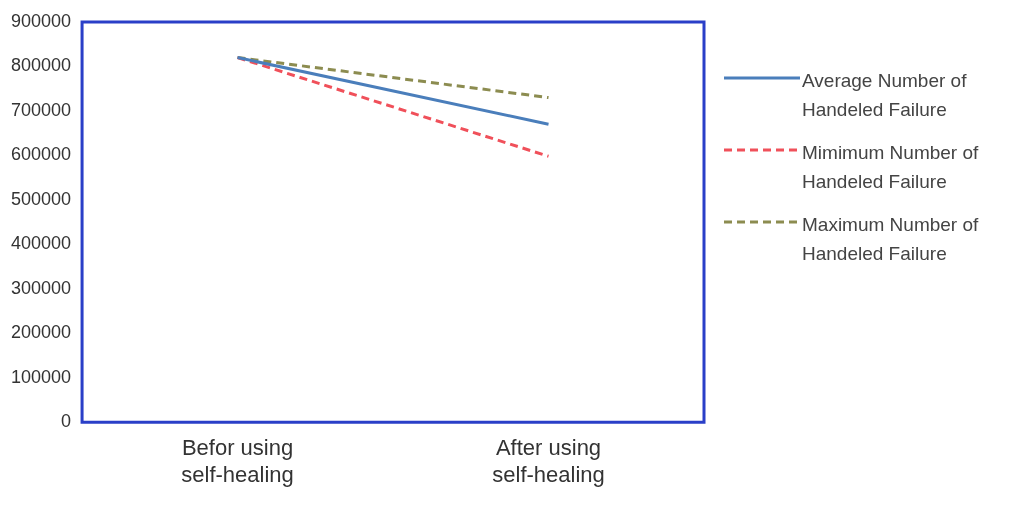 This screenshot has width=1034, height=515. Describe the element at coordinates (41, 376) in the screenshot. I see `y-tick-label: 100000` at that location.